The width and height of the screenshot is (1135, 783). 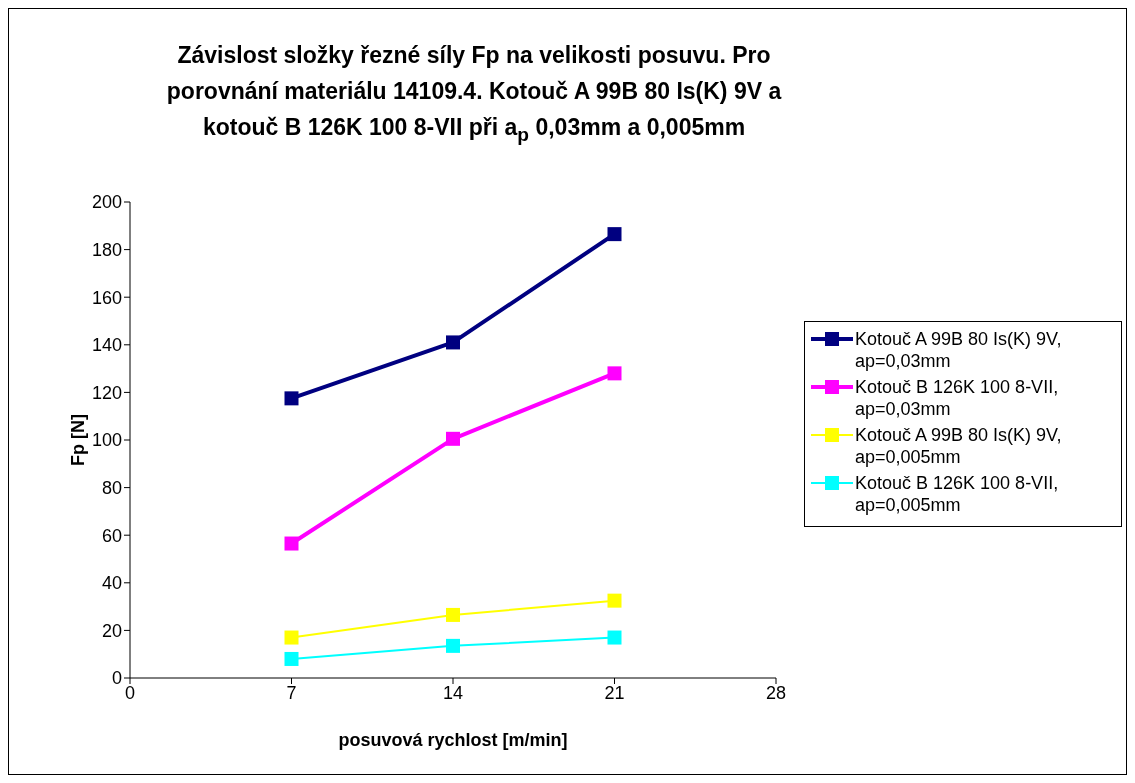 I want to click on x-tick-label: 7, so click(x=291, y=692).